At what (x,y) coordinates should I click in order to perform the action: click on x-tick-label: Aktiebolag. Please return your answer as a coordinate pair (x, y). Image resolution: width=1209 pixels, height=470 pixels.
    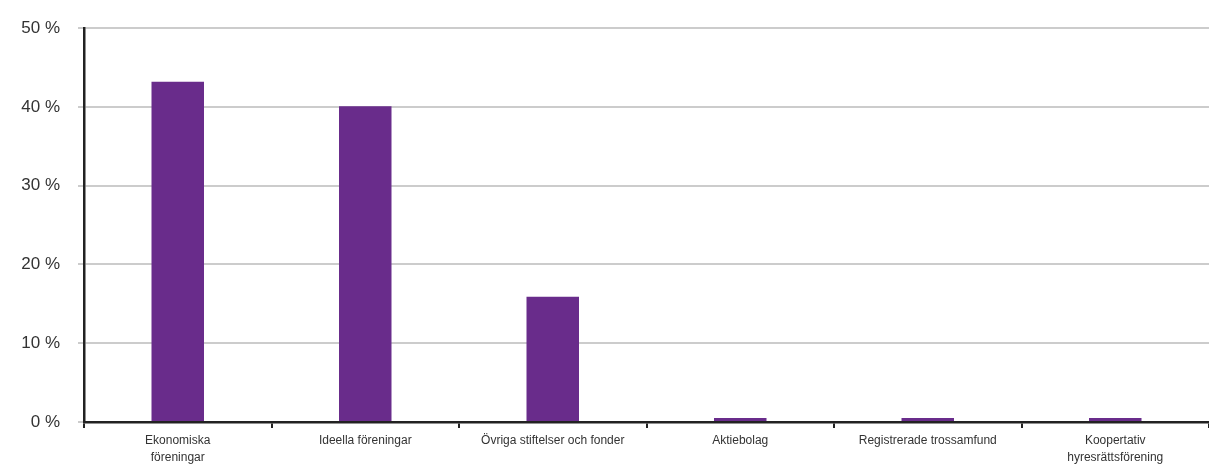
    Looking at the image, I should click on (740, 440).